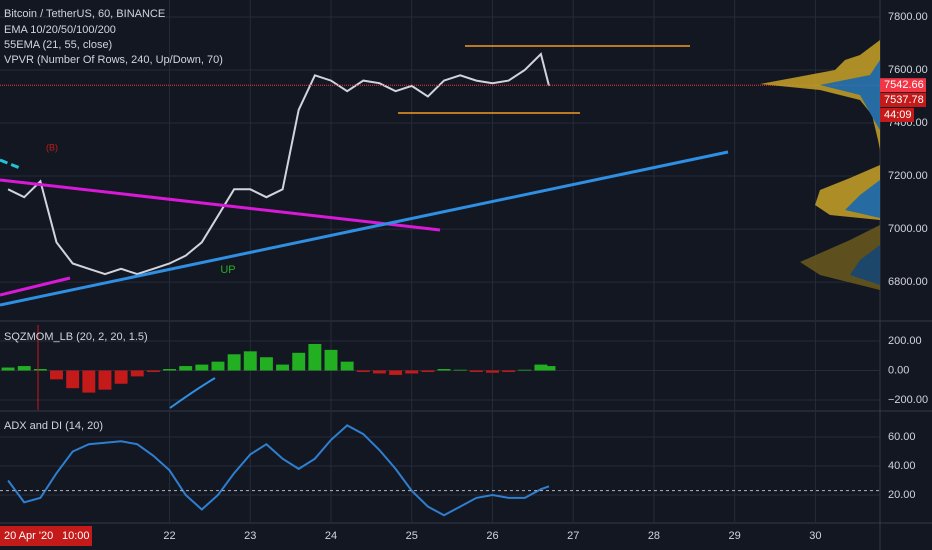 Image resolution: width=932 pixels, height=550 pixels. What do you see at coordinates (820, 165) in the screenshot?
I see `volume-profile` at bounding box center [820, 165].